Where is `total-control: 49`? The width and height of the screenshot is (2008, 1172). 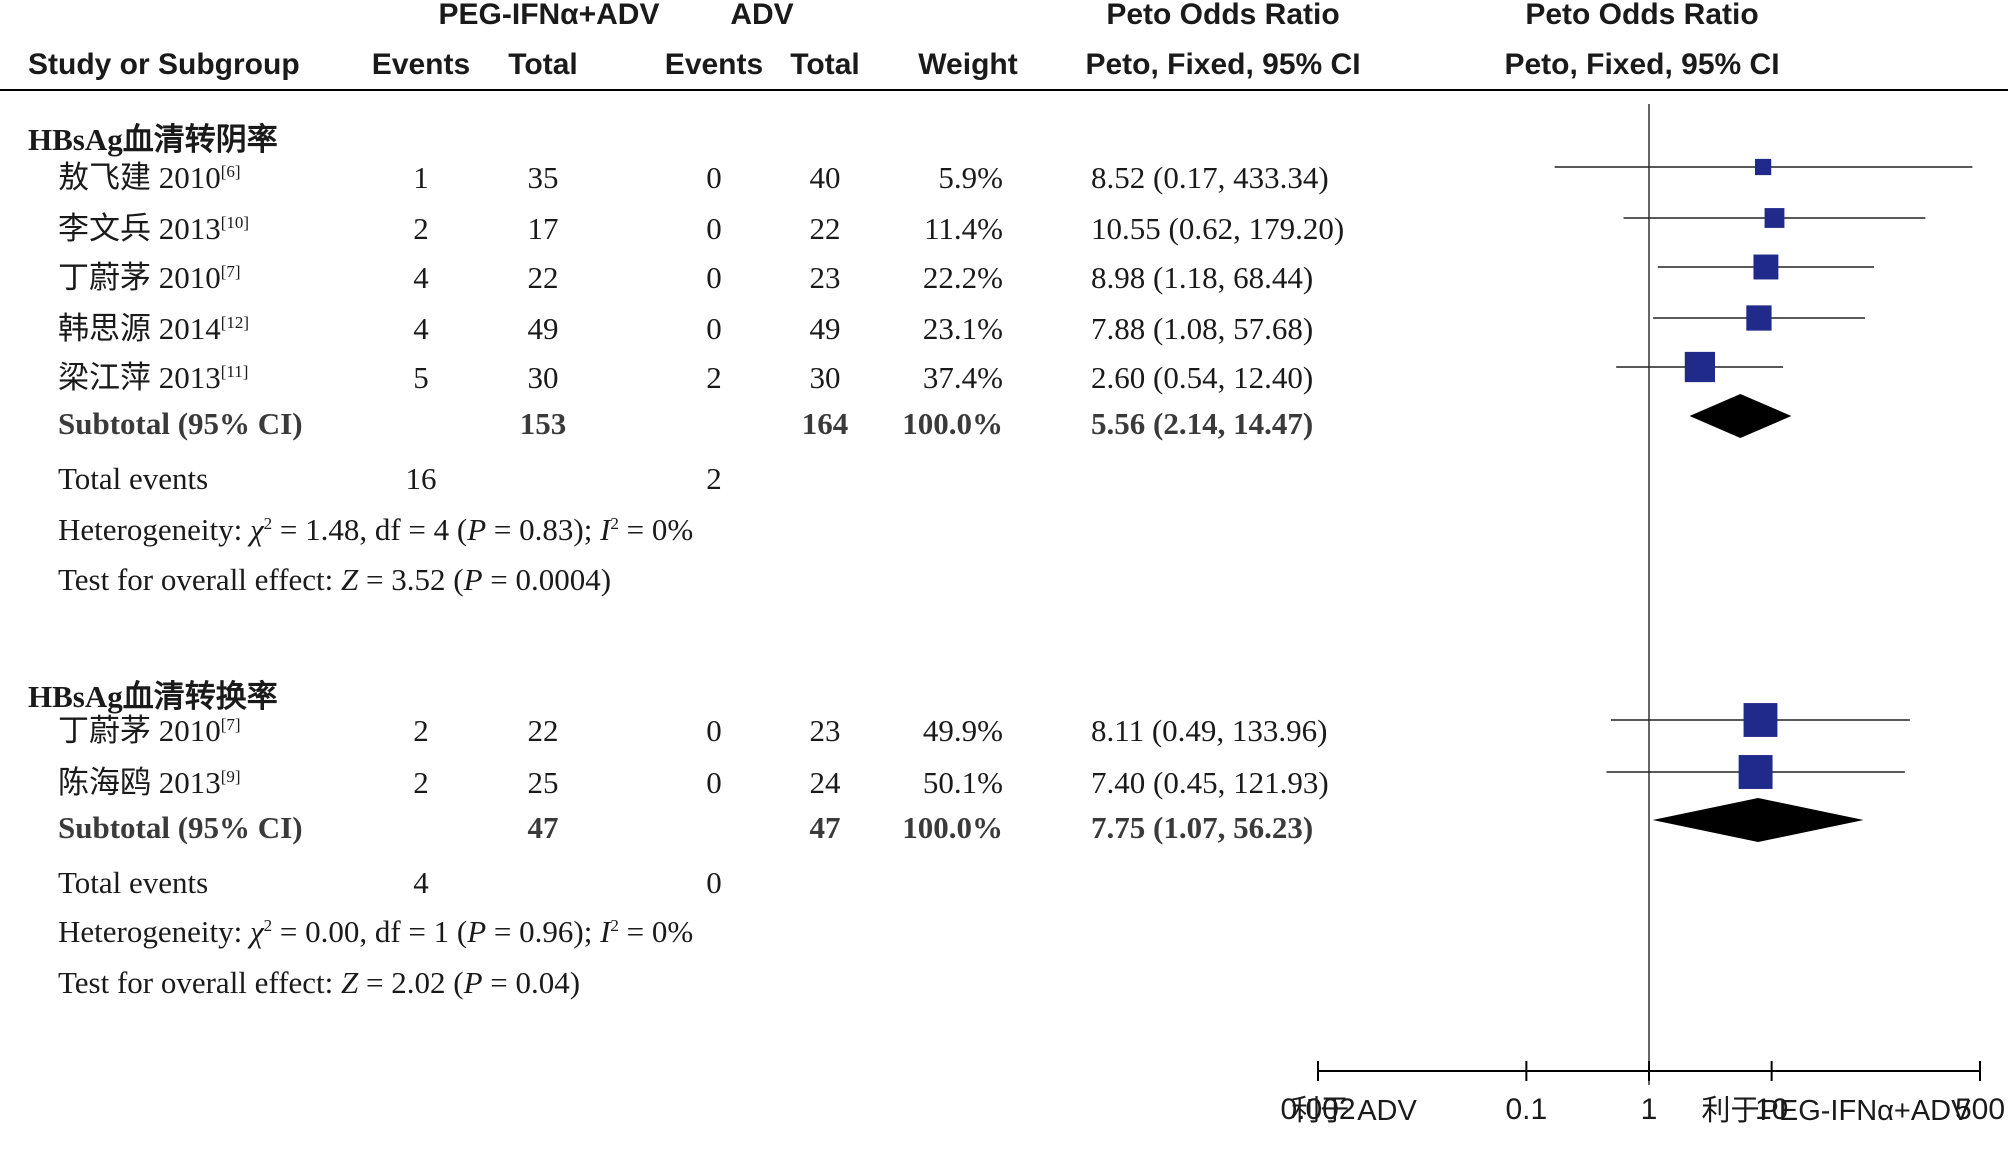
total-control: 49 is located at coordinates (825, 328).